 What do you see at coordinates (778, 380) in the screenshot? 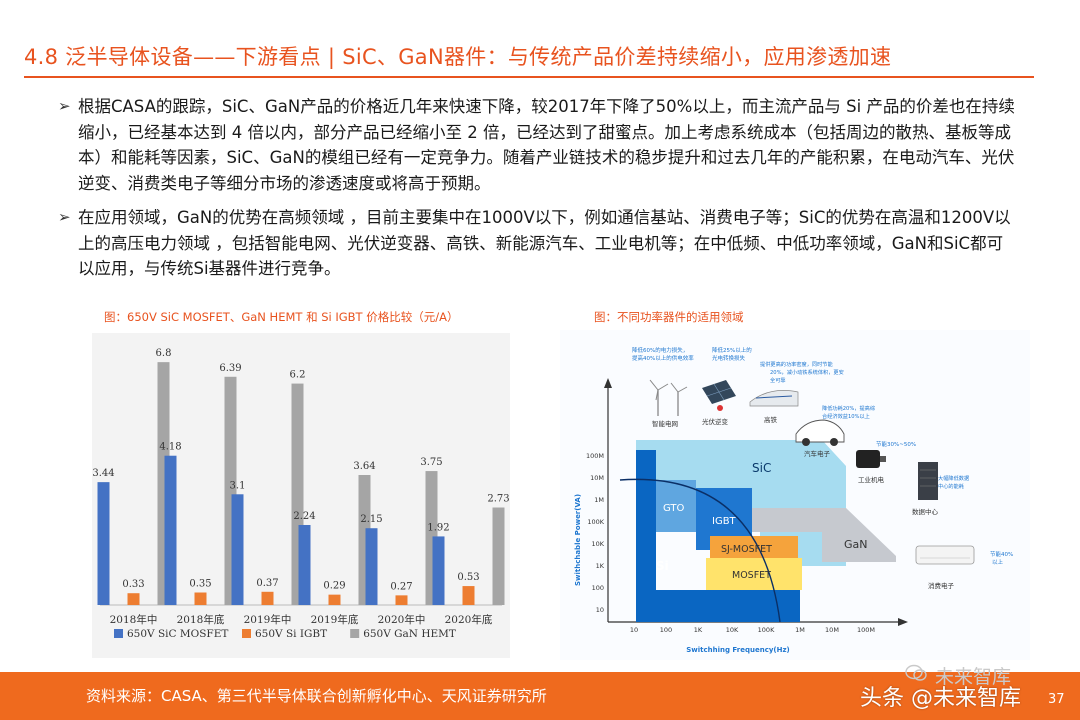
I see `note-rail-3: 全可靠` at bounding box center [778, 380].